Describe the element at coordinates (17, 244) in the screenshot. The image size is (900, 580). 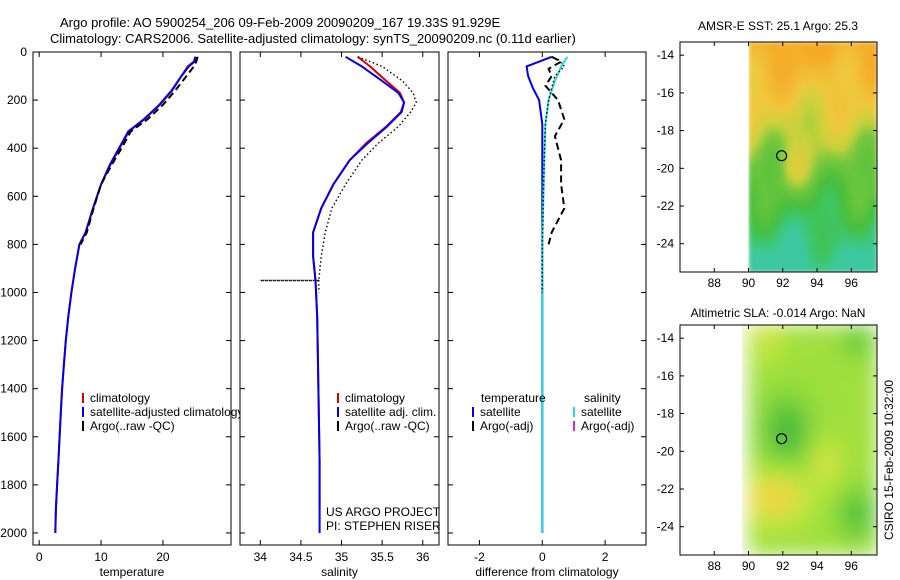
I see `depth-tick-label: 800` at that location.